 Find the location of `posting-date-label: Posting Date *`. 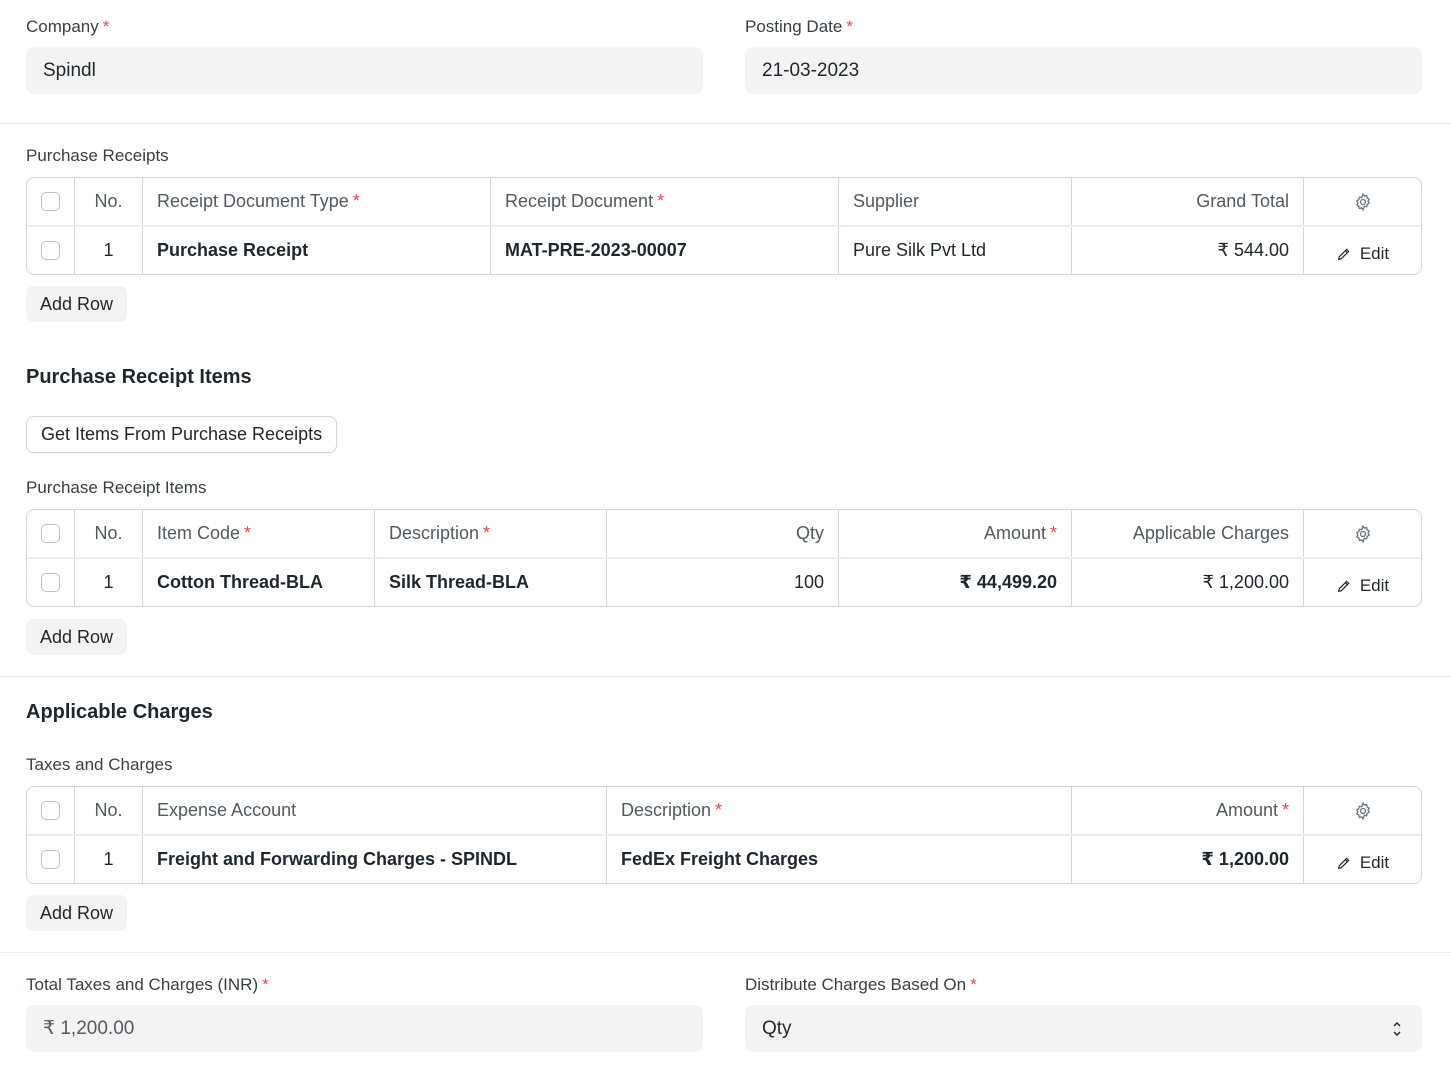

posting-date-label: Posting Date * is located at coordinates (799, 26).